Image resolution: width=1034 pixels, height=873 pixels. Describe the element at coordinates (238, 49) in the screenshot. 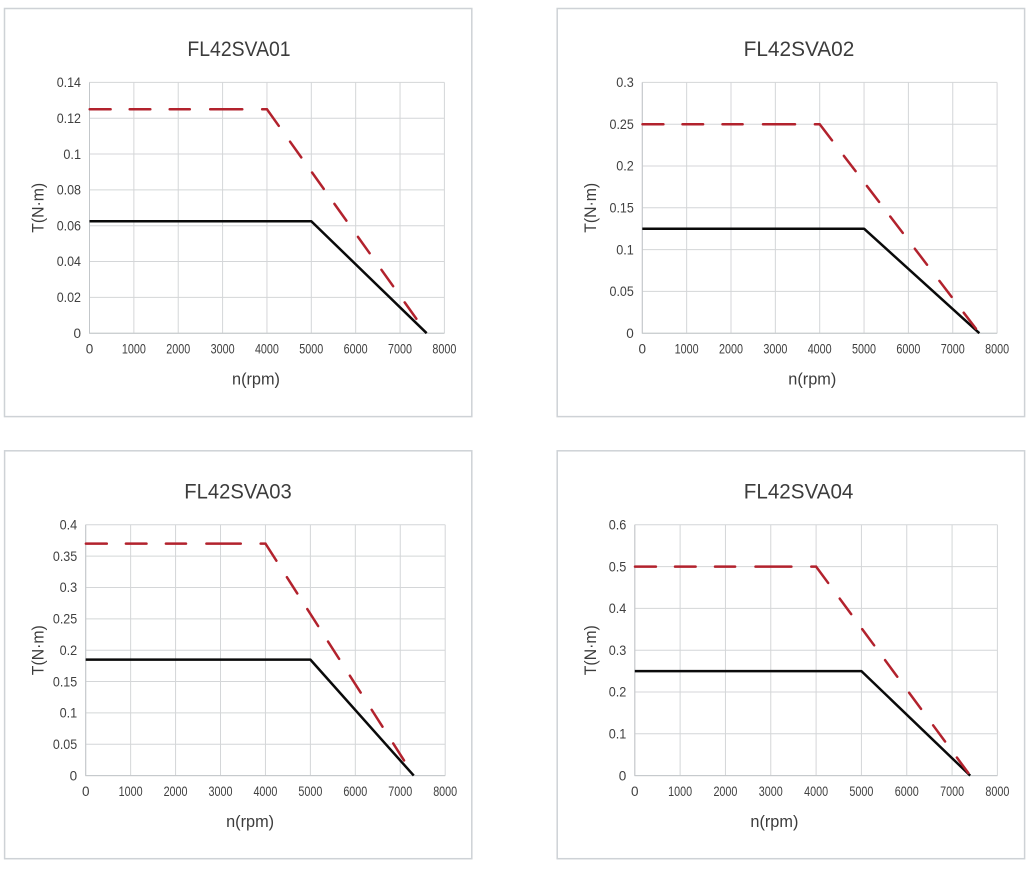

I see `svg-text: FL42SVA01` at that location.